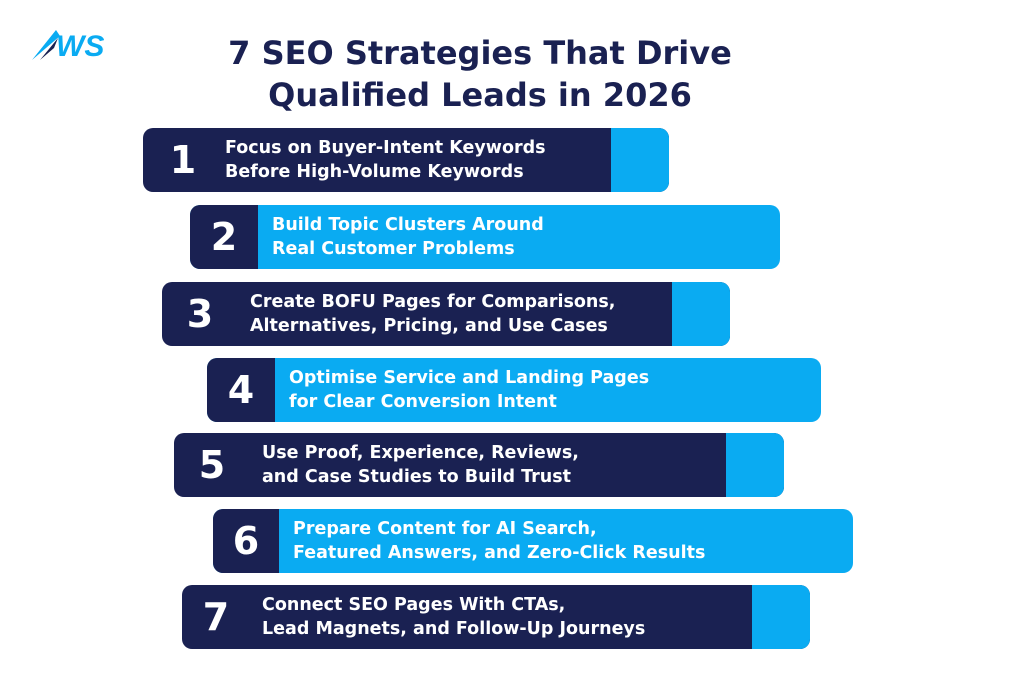 This screenshot has height=683, width=1024. What do you see at coordinates (414, 605) in the screenshot?
I see `strategy-text-line-1: Connect SEO Pages With CTAs,` at bounding box center [414, 605].